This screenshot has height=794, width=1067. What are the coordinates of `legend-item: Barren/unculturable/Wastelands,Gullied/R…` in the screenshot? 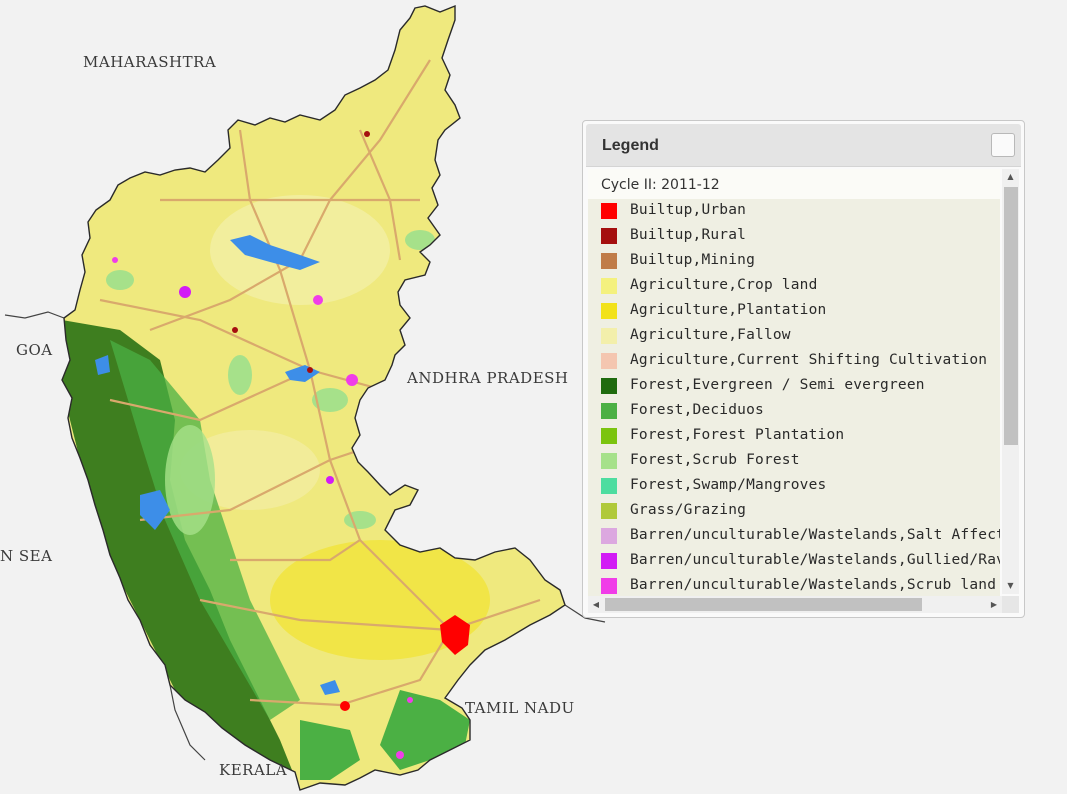 It's located at (794, 561).